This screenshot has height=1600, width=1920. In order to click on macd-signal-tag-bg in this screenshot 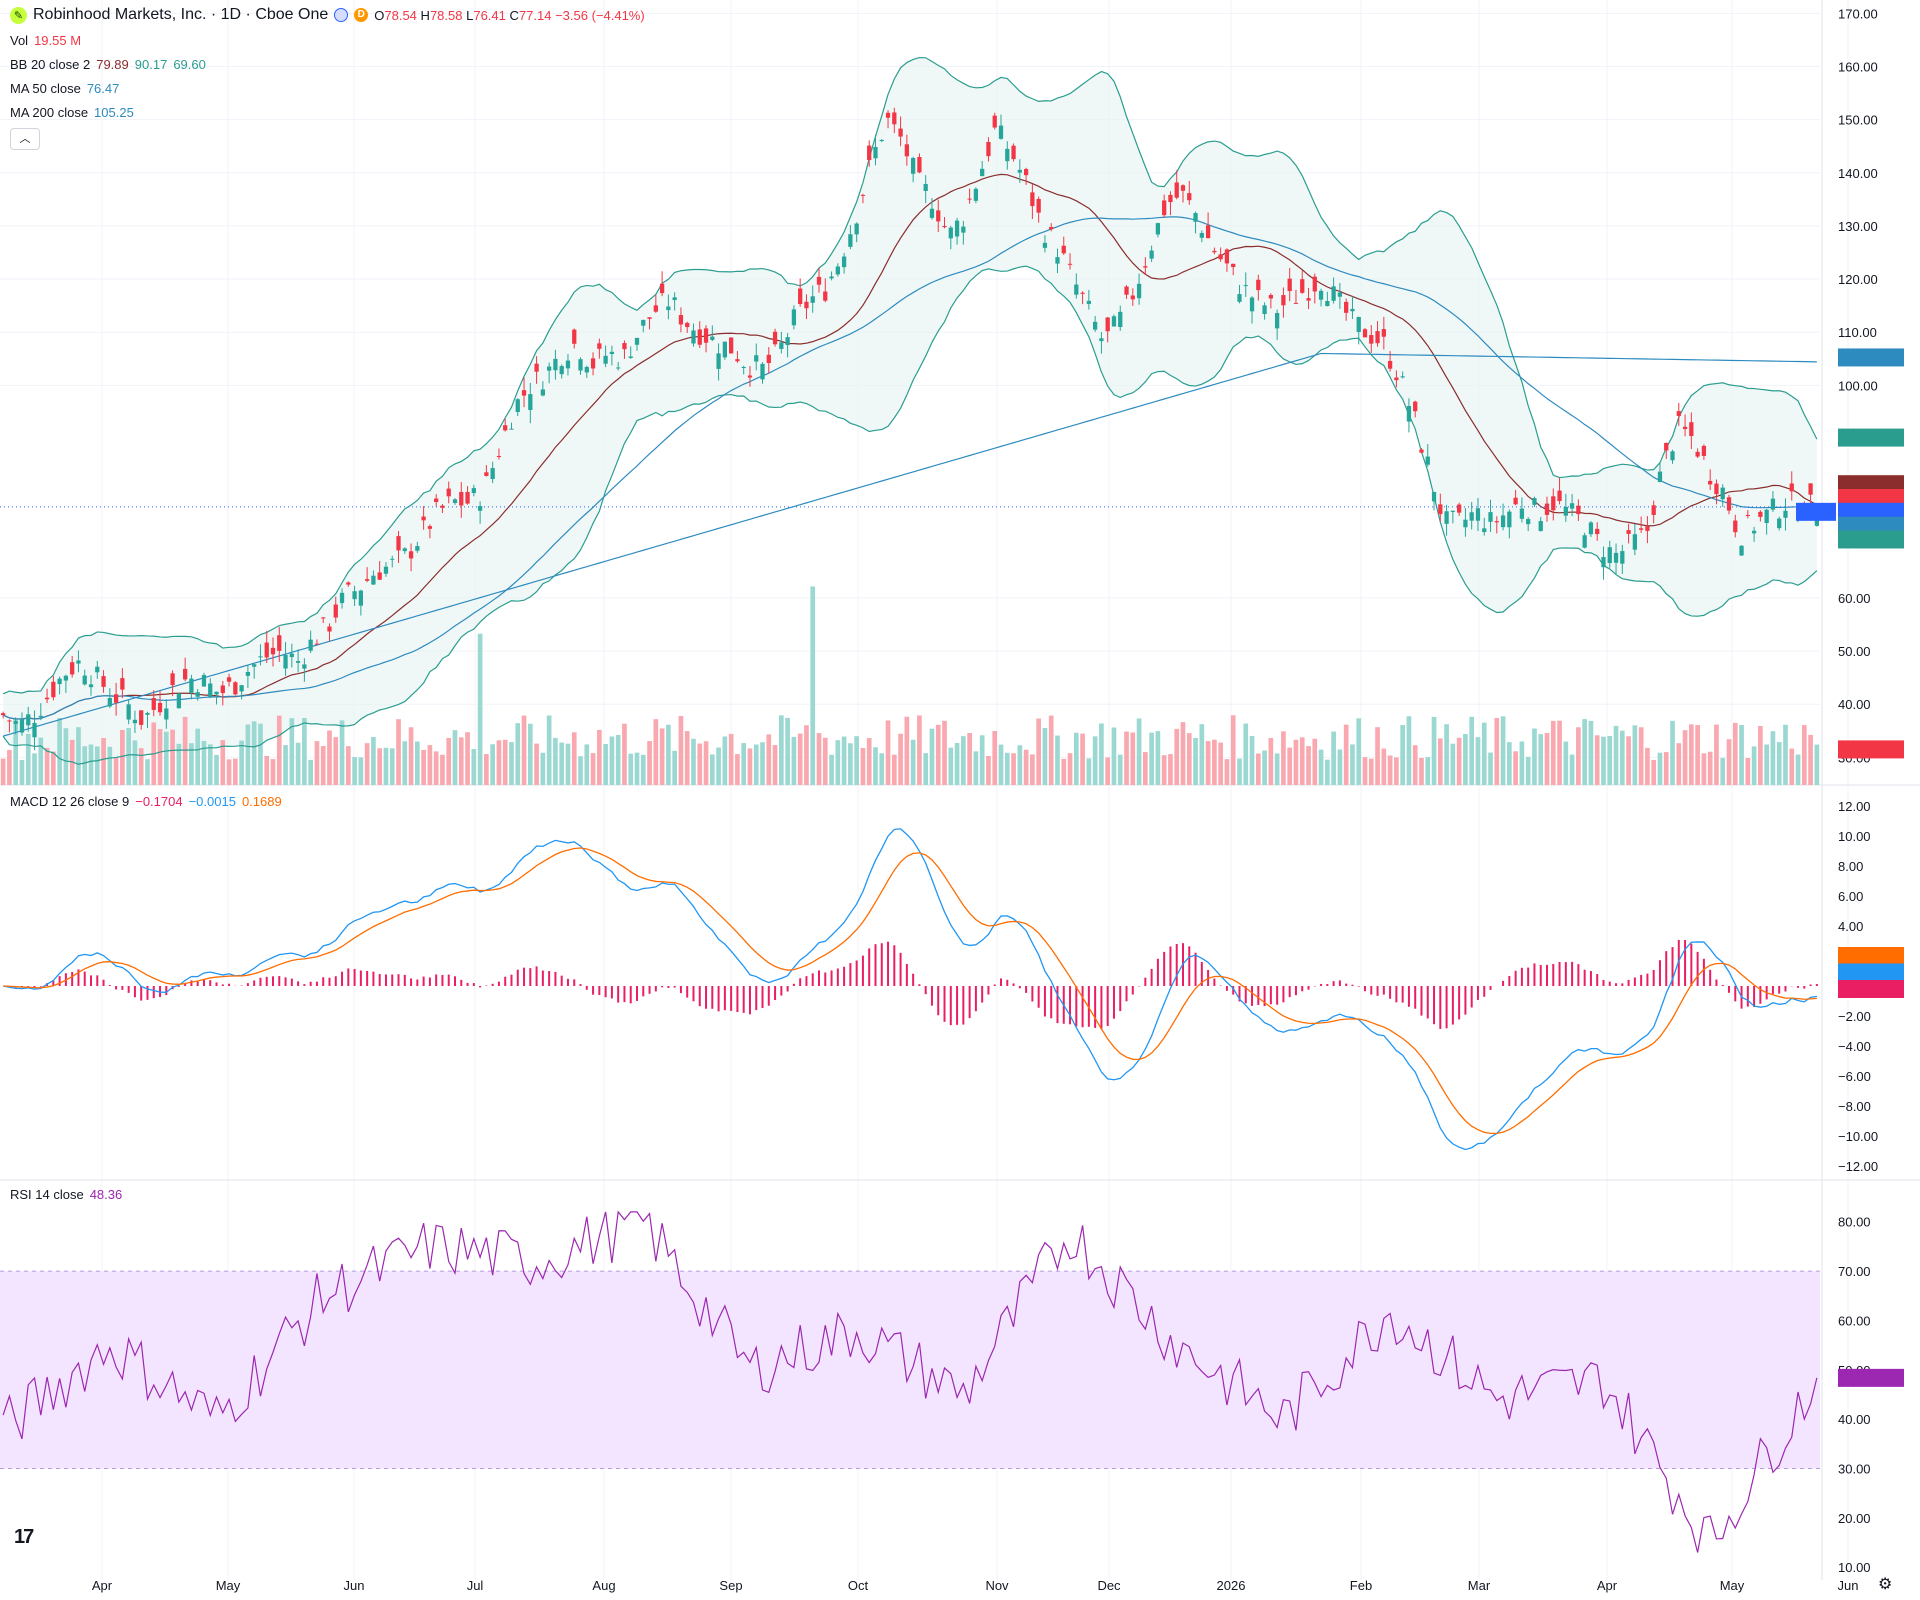, I will do `click(1871, 956)`.